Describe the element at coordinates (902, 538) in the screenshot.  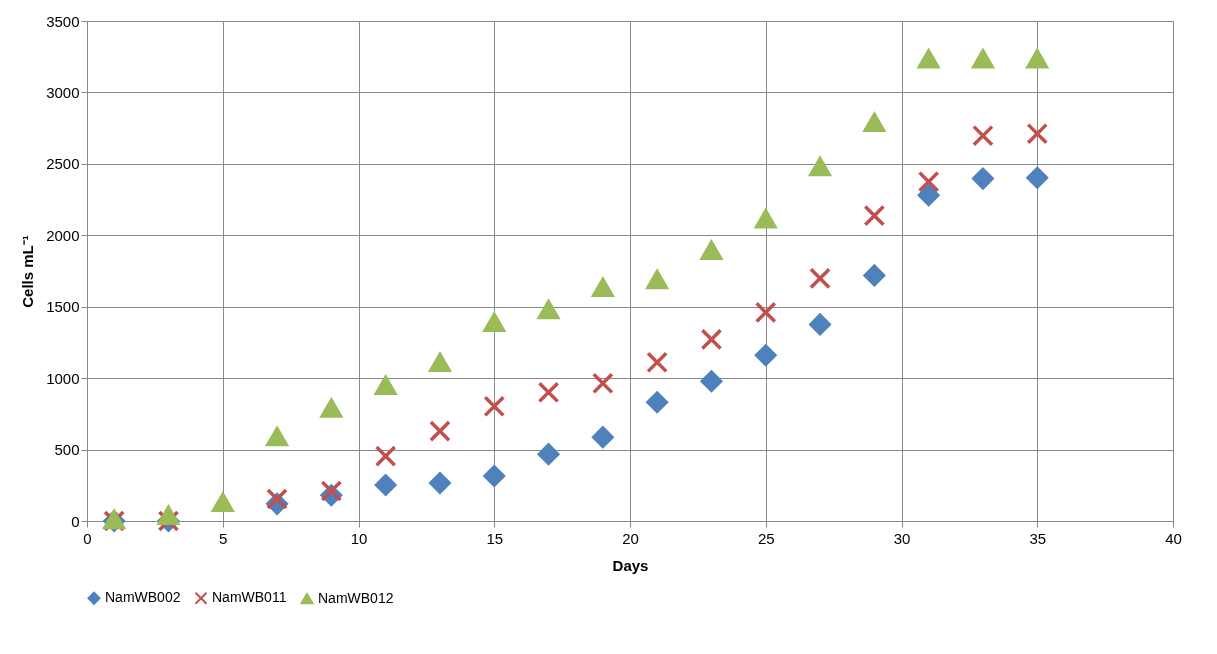
I see `x-tick-label: 30` at that location.